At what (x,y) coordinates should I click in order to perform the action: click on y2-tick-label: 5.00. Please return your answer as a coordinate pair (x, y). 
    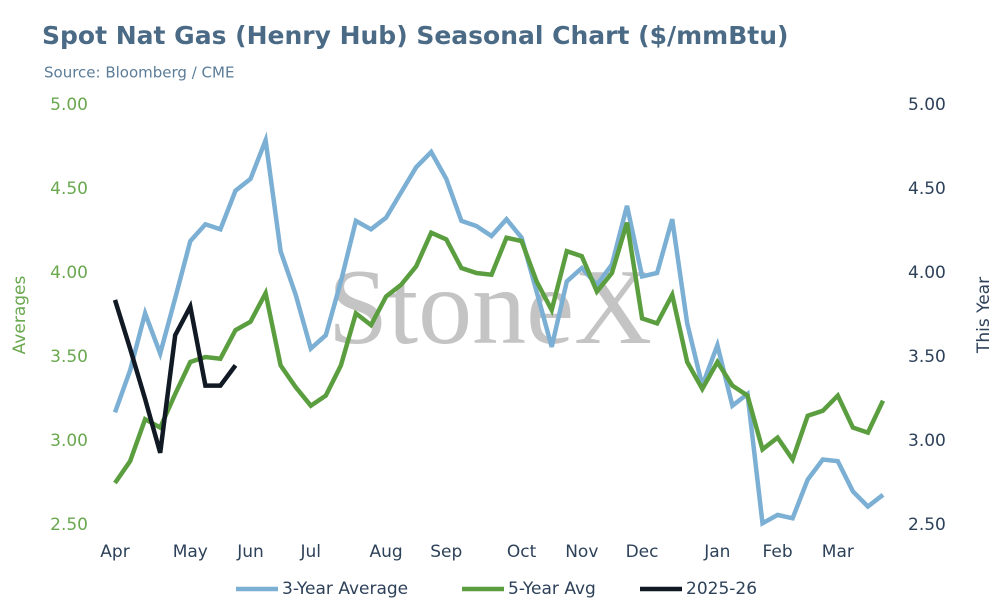
    Looking at the image, I should click on (927, 105).